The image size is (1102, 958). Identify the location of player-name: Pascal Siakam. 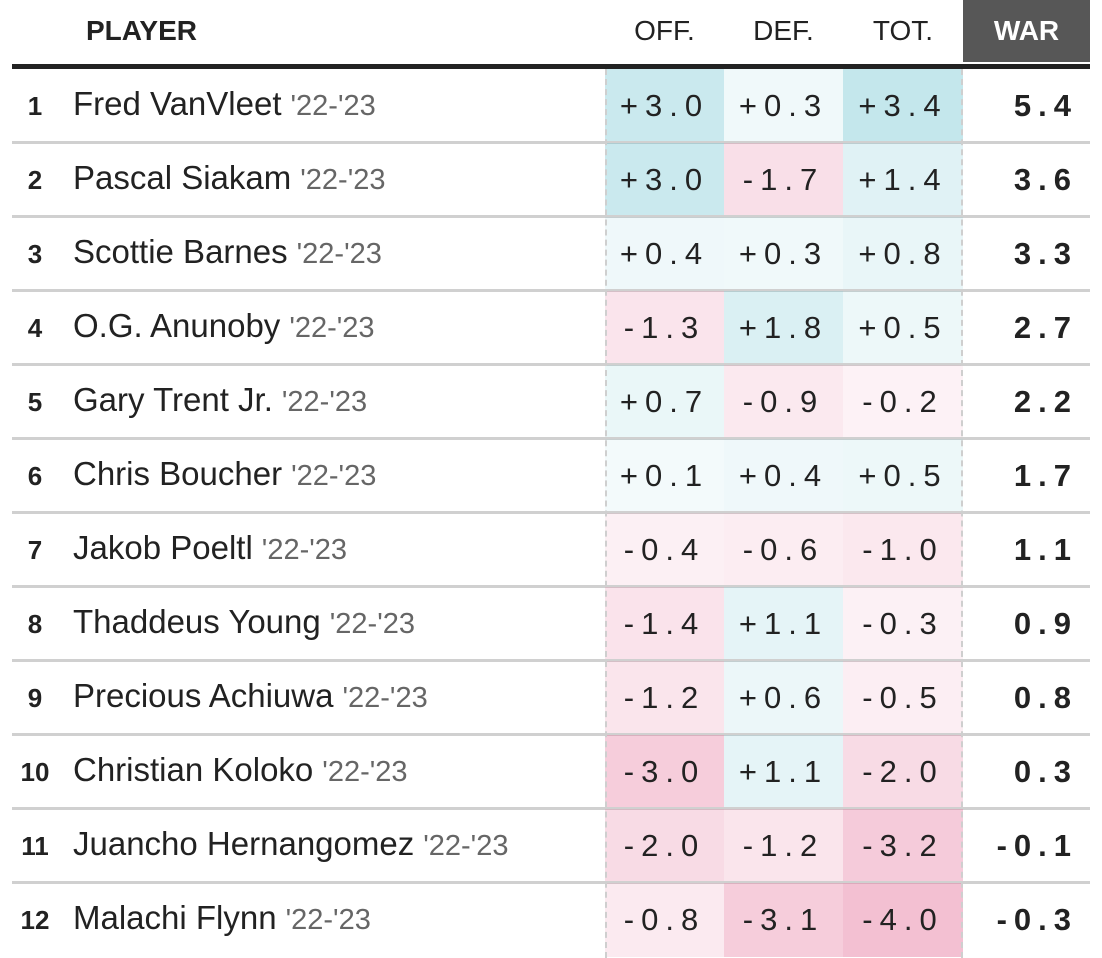
(182, 177).